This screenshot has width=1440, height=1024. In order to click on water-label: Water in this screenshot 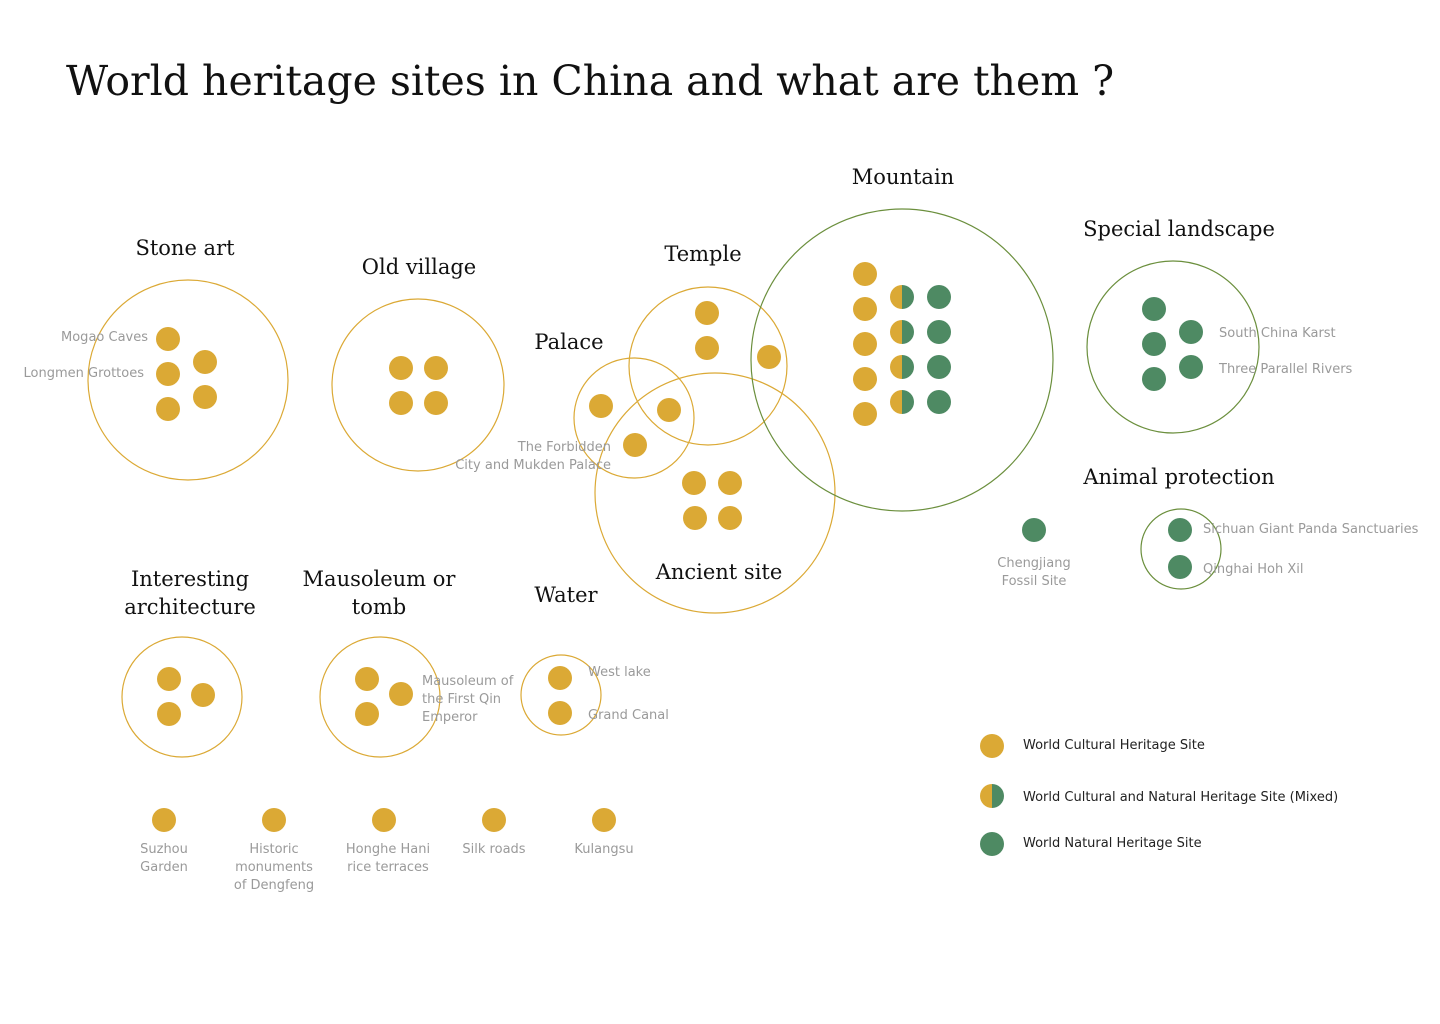, I will do `click(566, 595)`.